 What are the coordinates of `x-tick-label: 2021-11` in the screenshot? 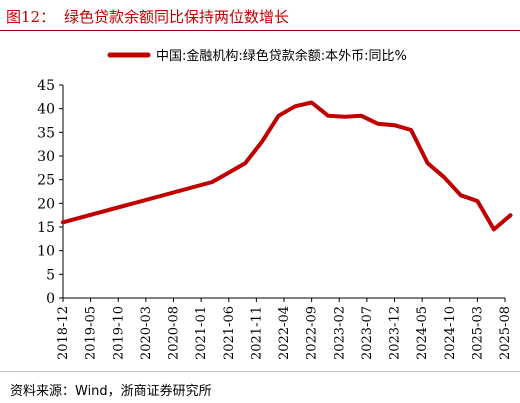 It's located at (256, 333).